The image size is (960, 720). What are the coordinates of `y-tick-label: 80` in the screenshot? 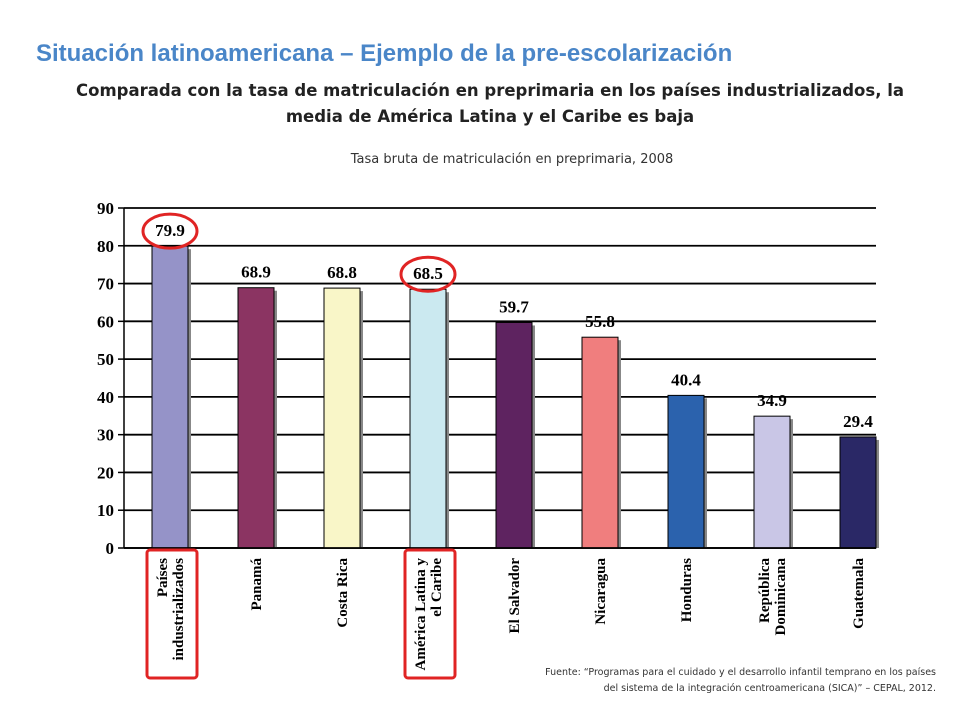 It's located at (105, 246).